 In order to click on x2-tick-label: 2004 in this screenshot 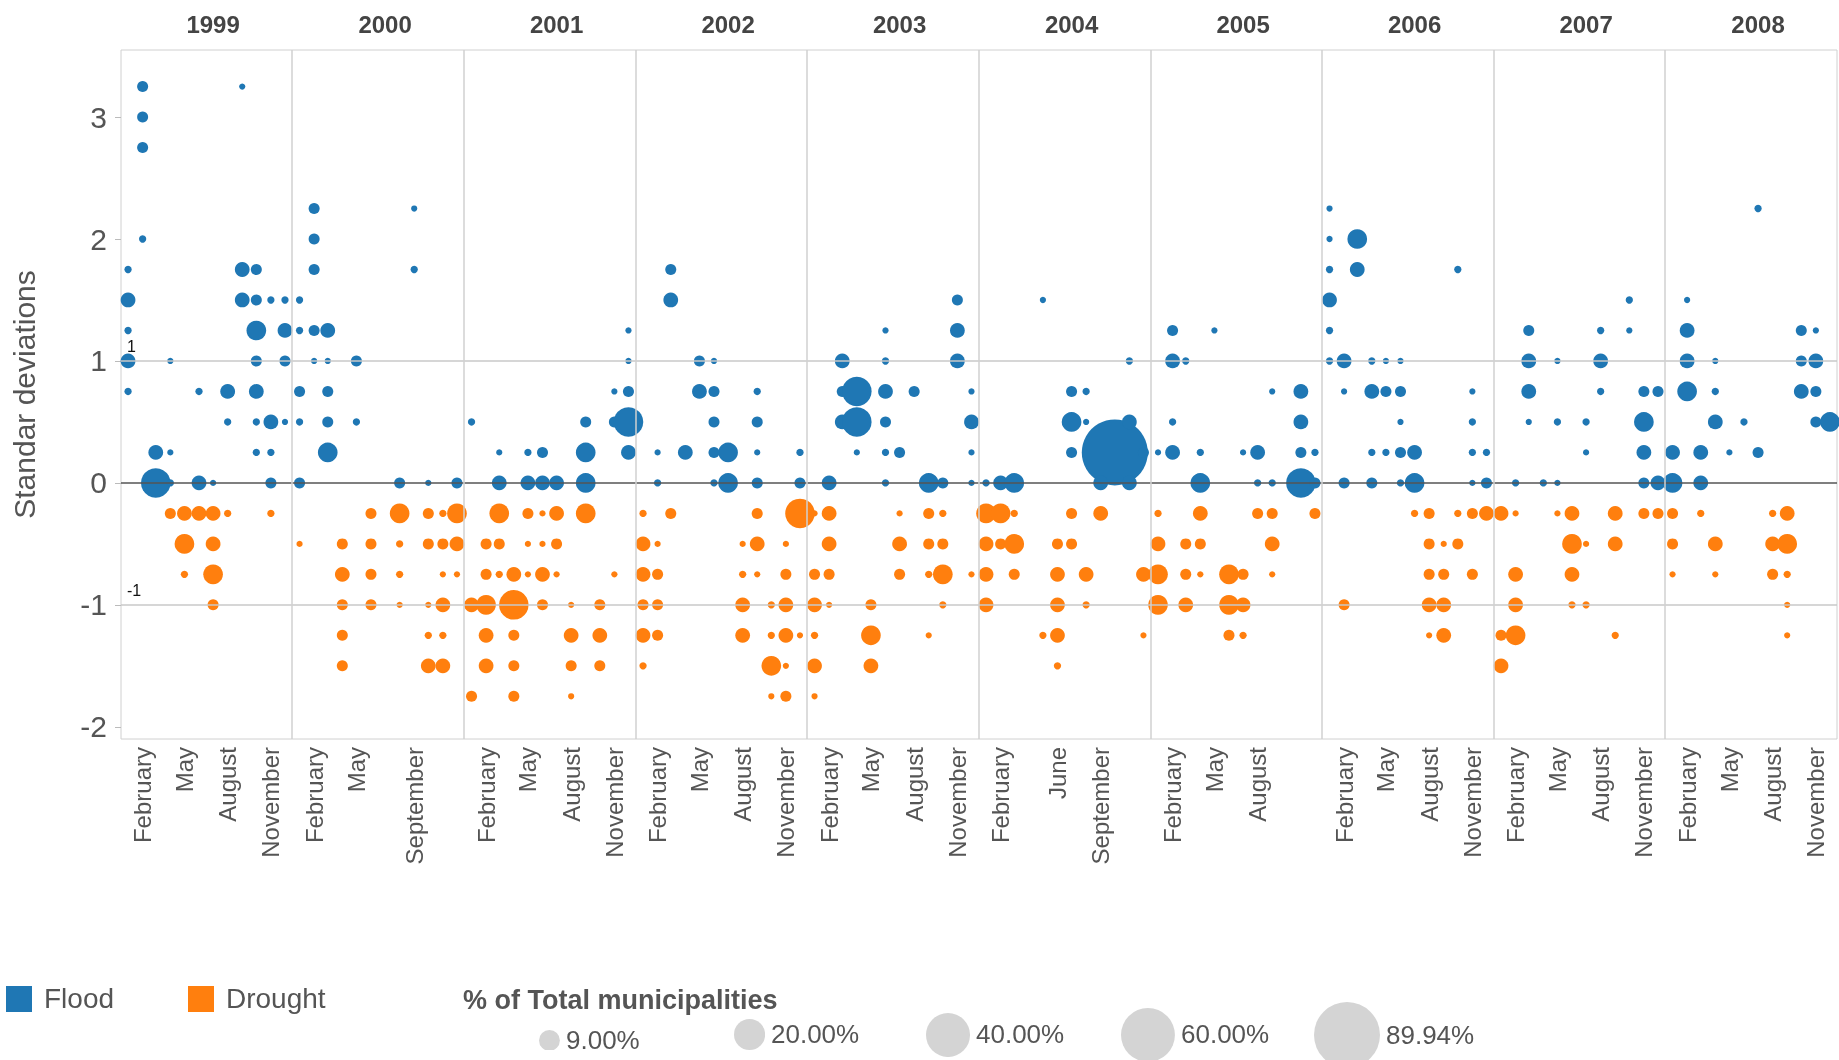, I will do `click(1071, 24)`.